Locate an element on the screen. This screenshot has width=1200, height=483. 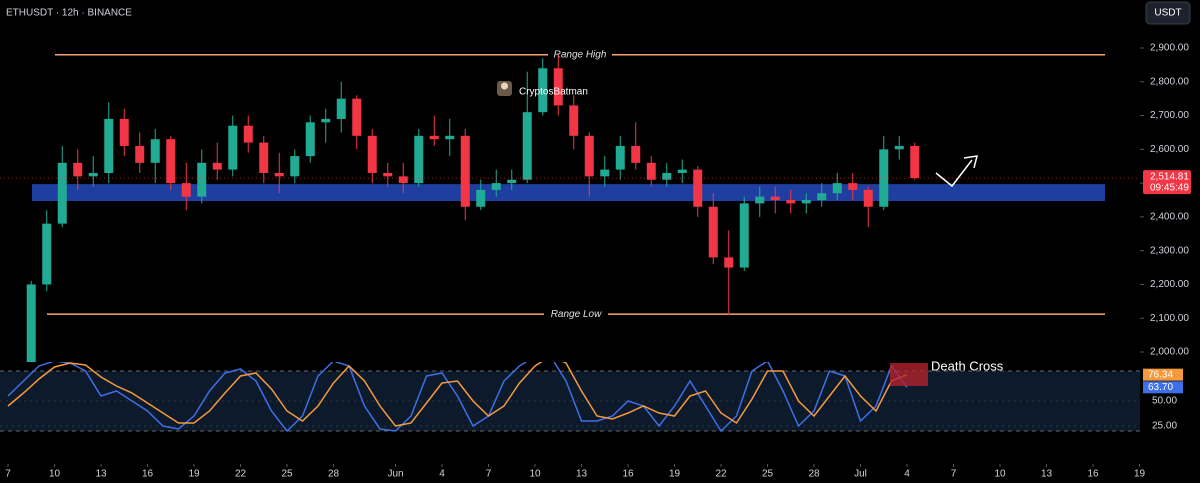
oscillator-layer is located at coordinates (570, 397).